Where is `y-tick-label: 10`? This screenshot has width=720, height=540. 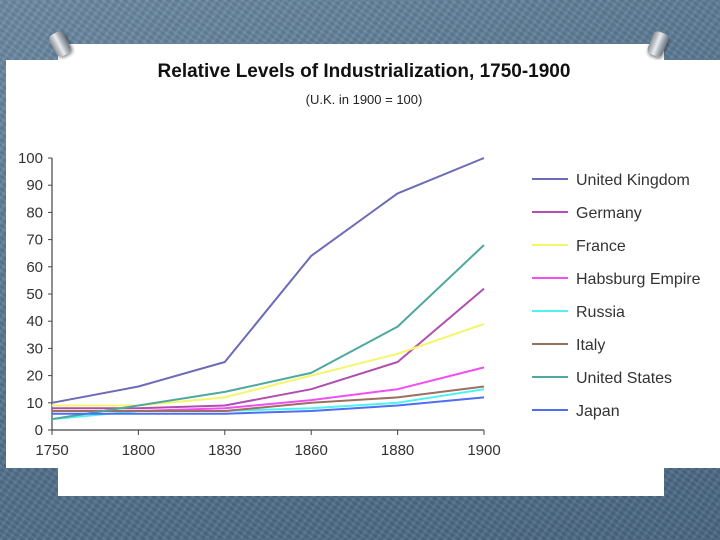
y-tick-label: 10 is located at coordinates (34, 403).